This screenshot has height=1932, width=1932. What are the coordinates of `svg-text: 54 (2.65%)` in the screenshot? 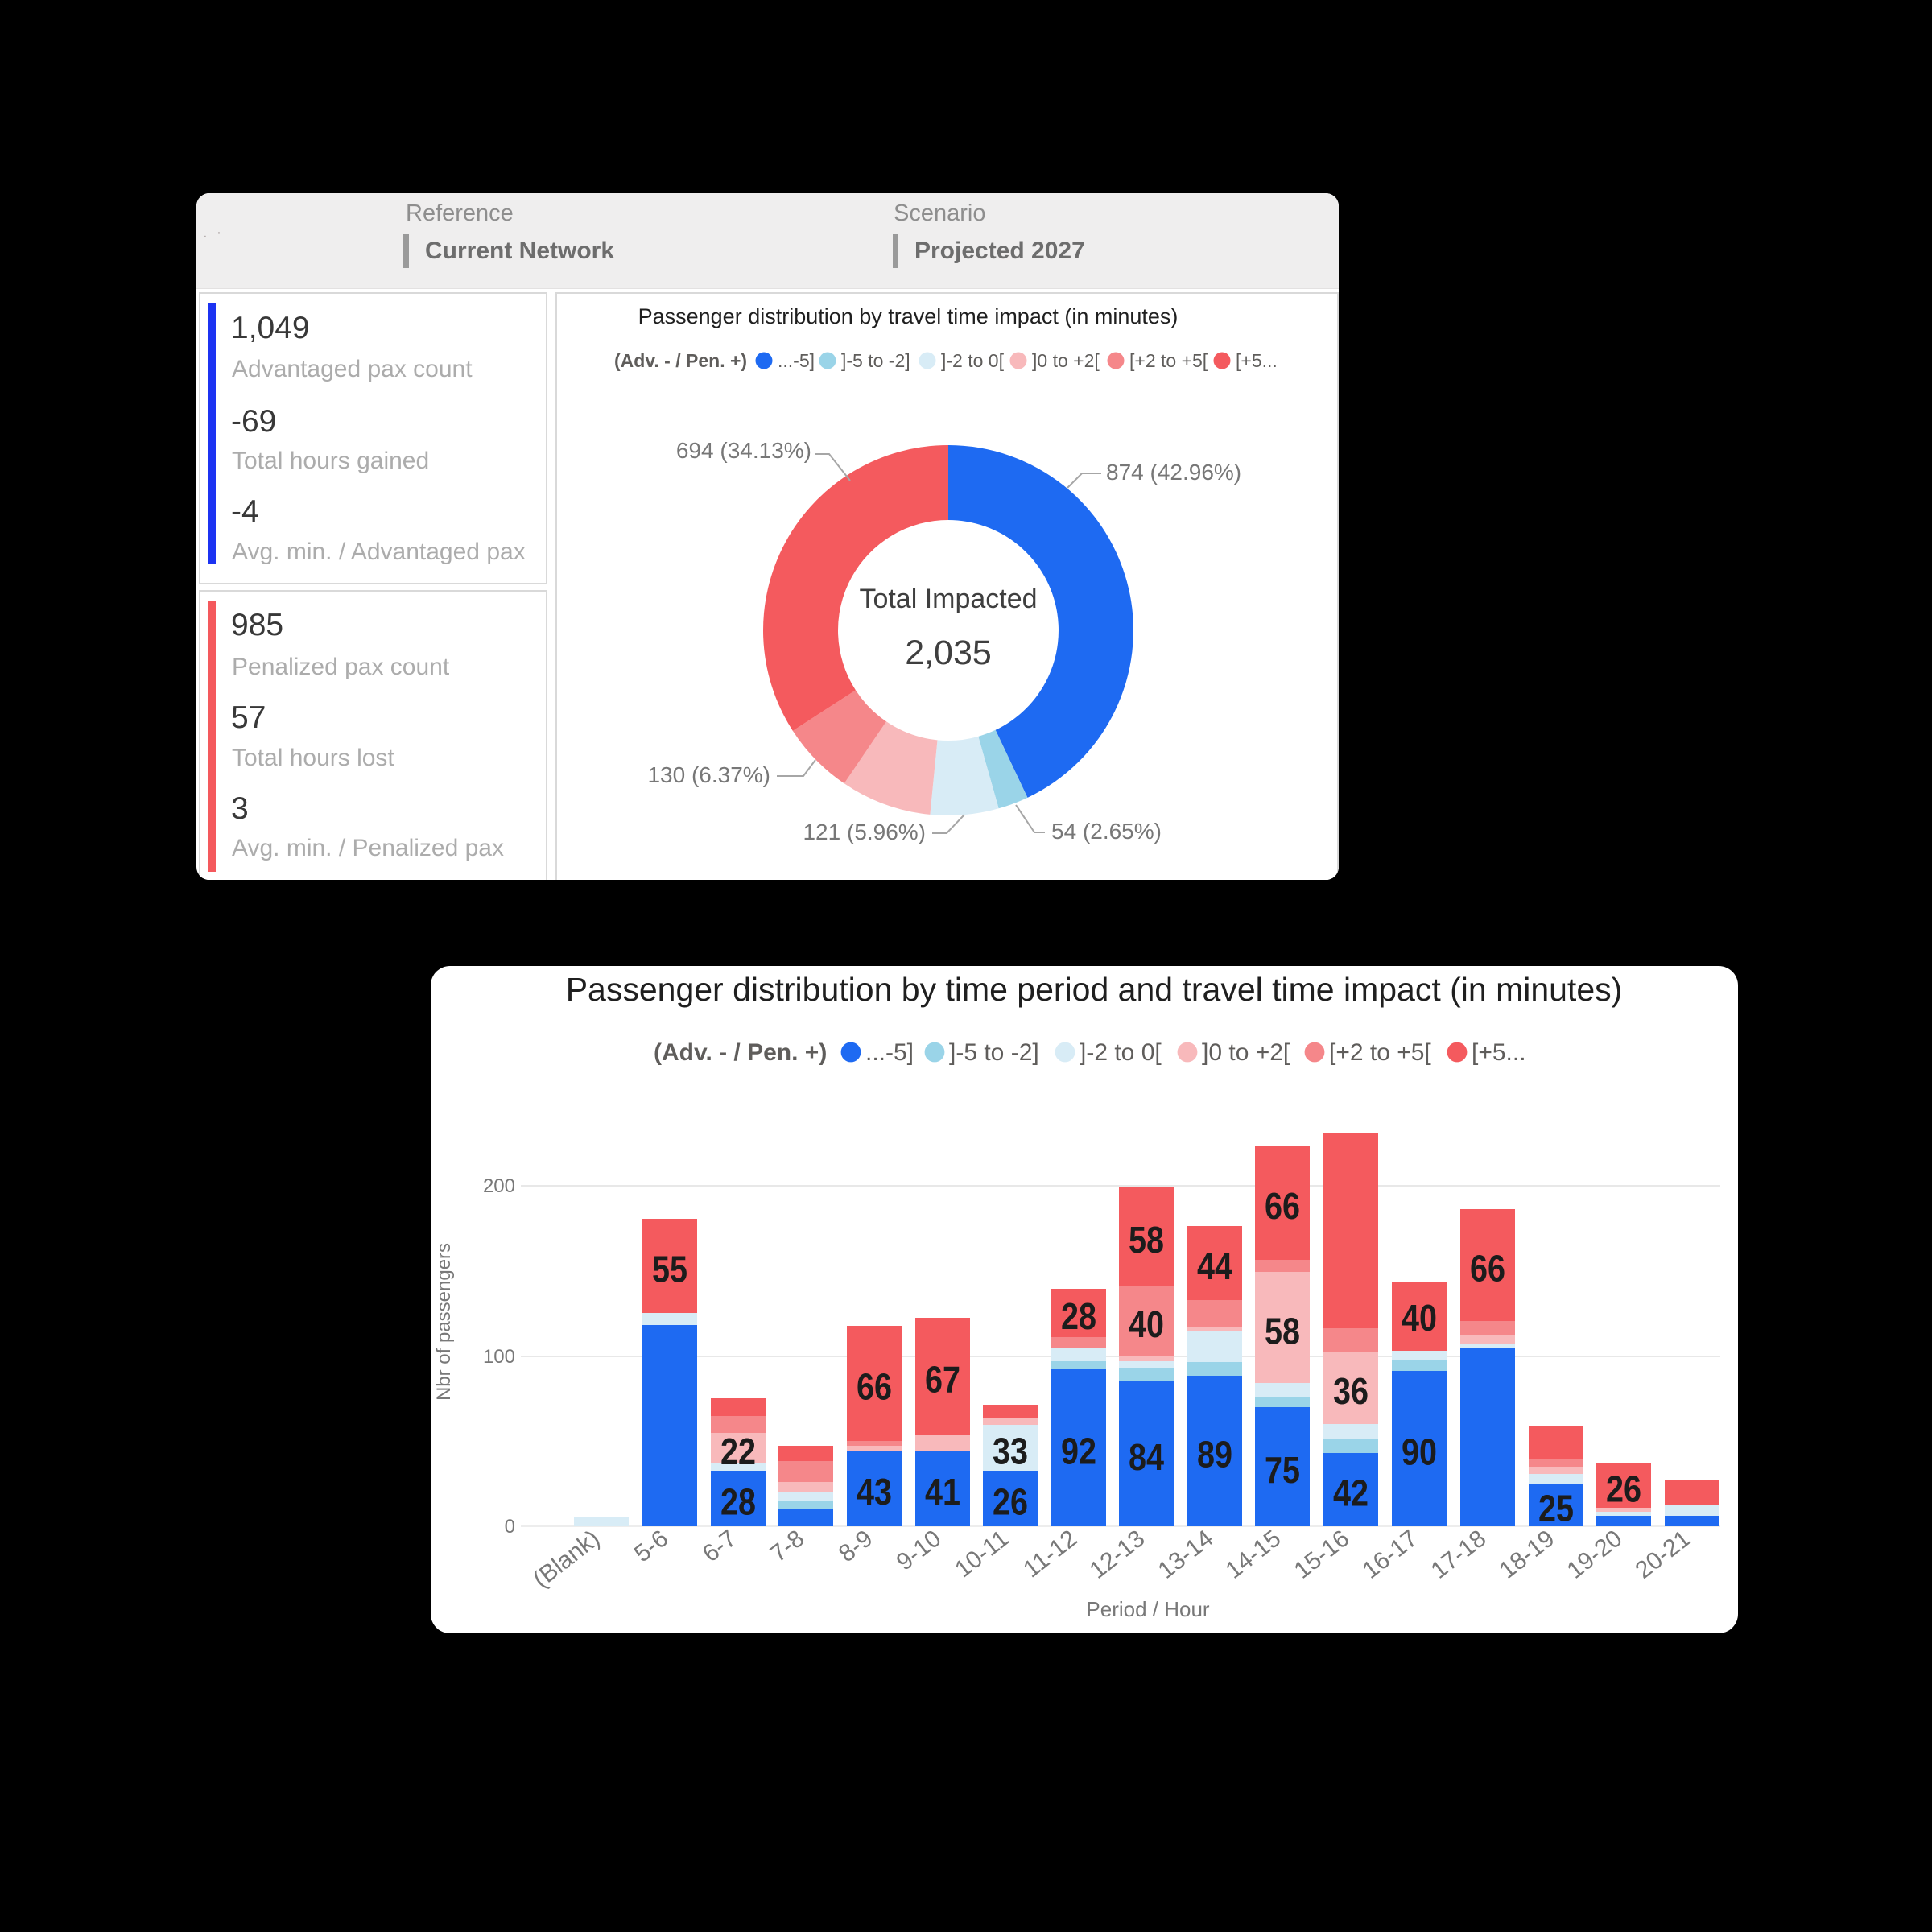 It's located at (1106, 831).